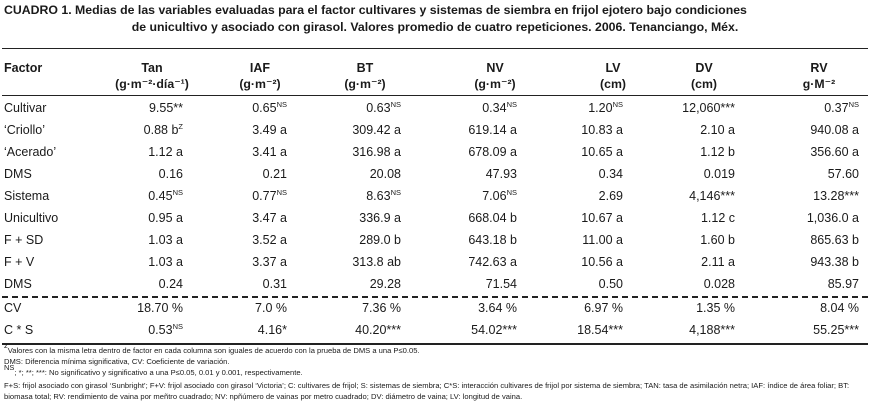 Image resolution: width=871 pixels, height=406 pixels. What do you see at coordinates (18, 284) in the screenshot?
I see `row-factor-label: DMS` at bounding box center [18, 284].